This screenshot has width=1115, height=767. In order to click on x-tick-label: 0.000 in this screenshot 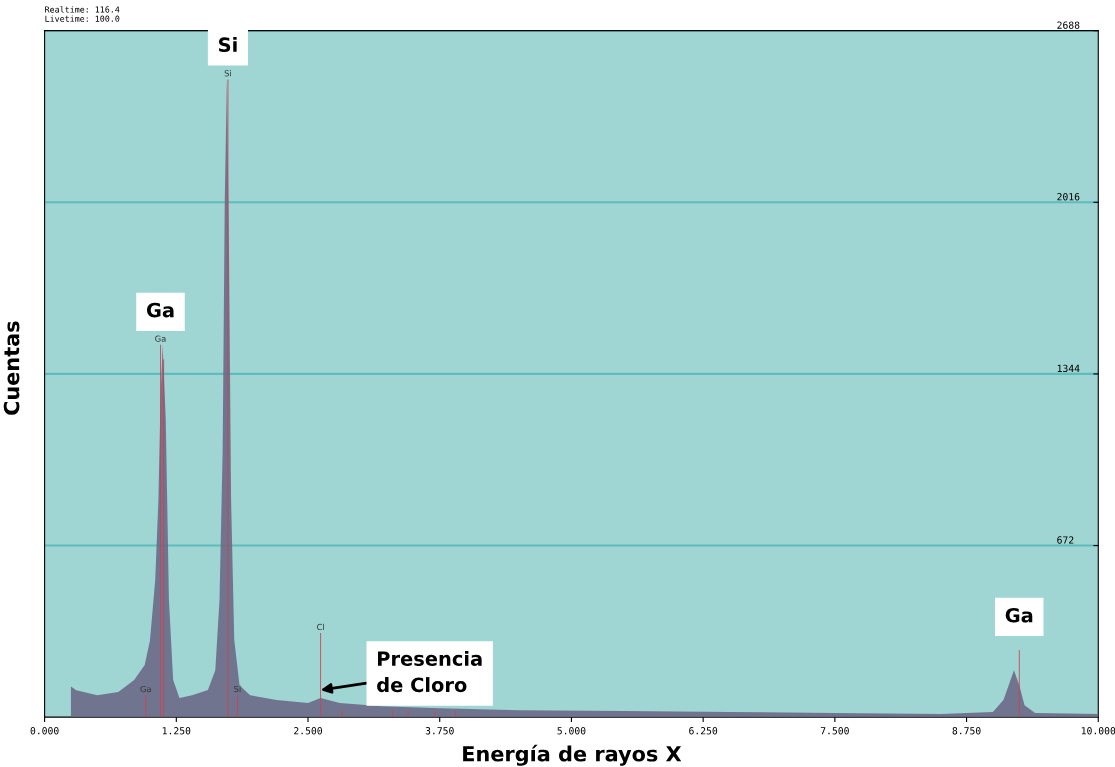, I will do `click(44, 731)`.